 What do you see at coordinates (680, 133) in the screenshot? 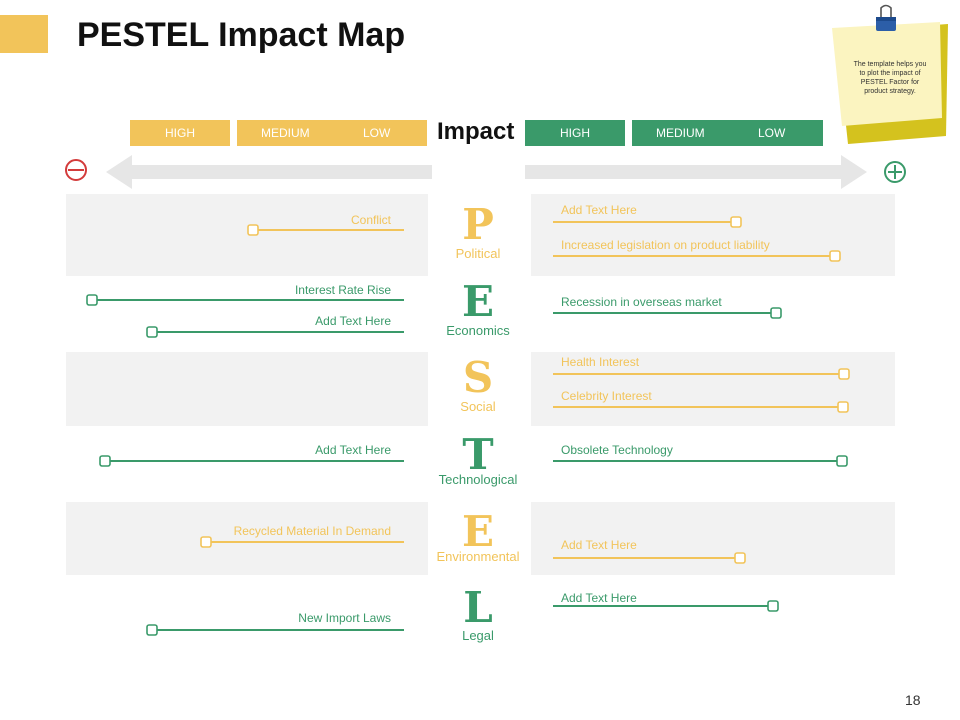
I see `positive-medium-label: MEDIUM` at bounding box center [680, 133].